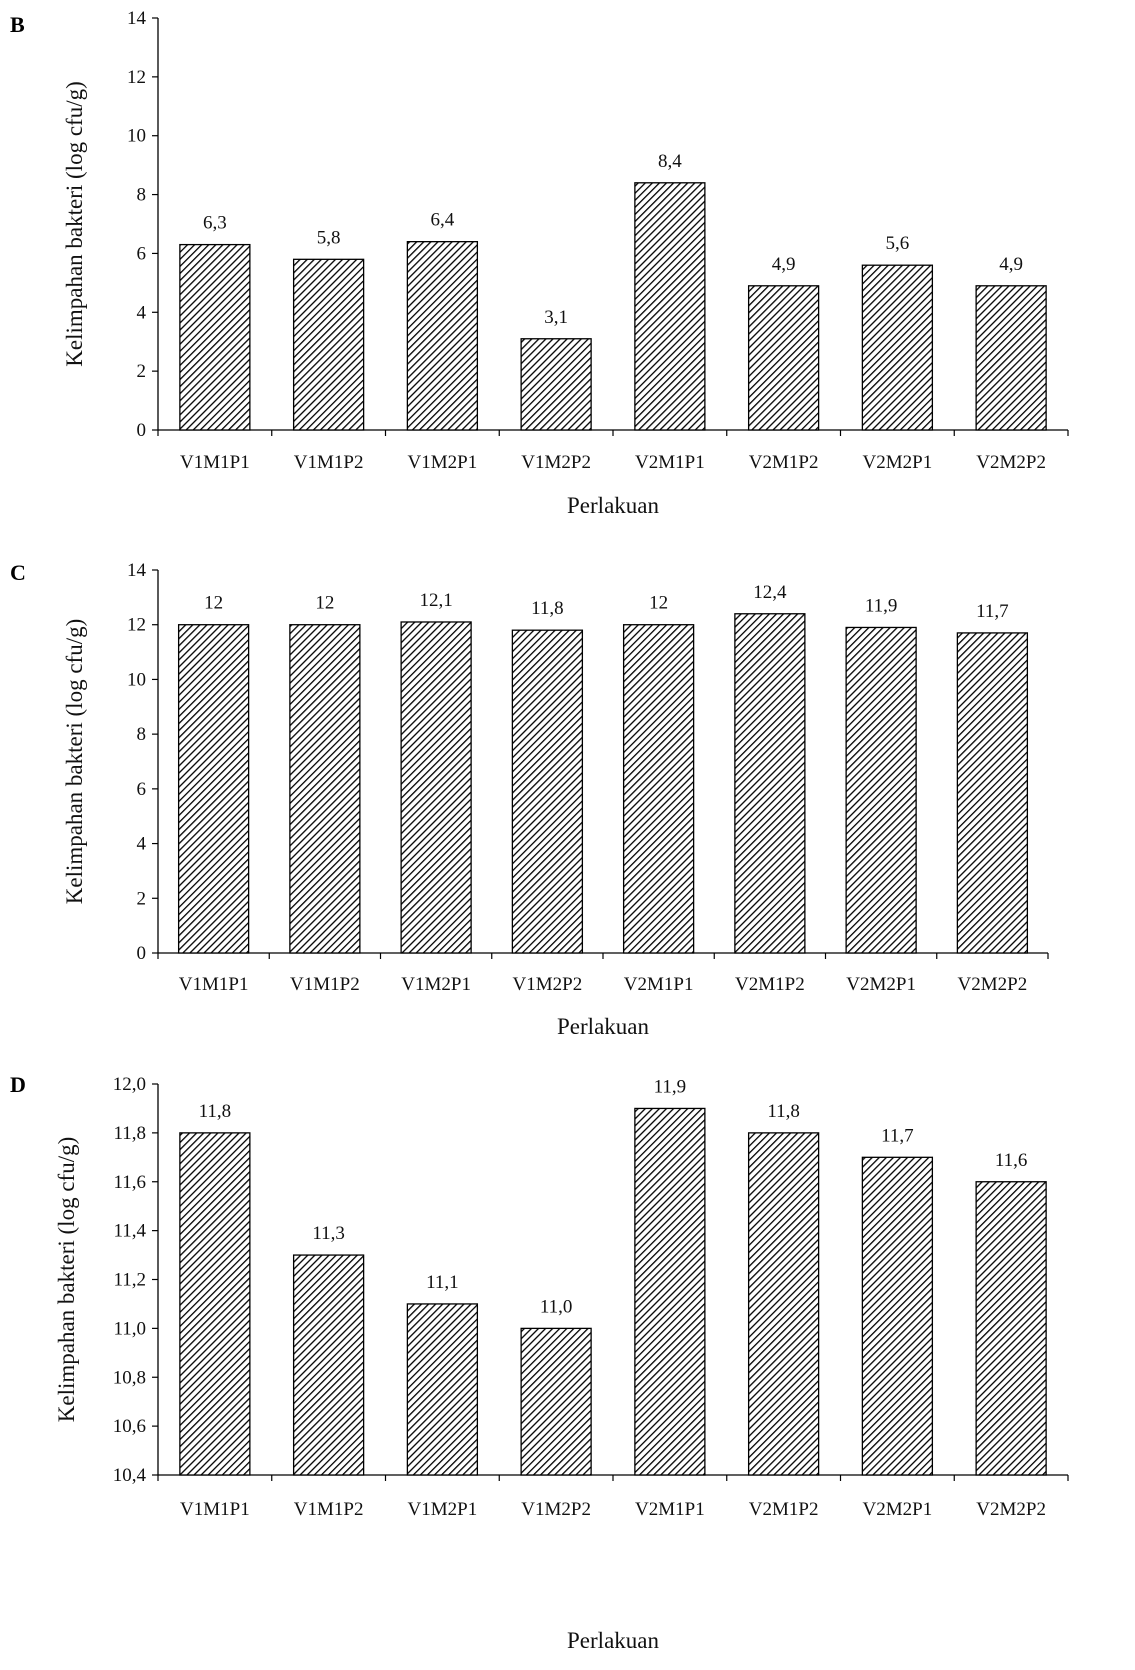  What do you see at coordinates (129, 1133) in the screenshot?
I see `y-tick-label: 11,8` at bounding box center [129, 1133].